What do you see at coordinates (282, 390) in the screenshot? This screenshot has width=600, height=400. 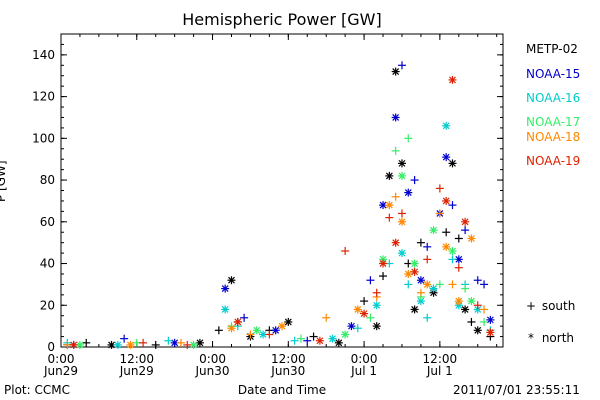 I see `x-axis-label: Date and Time` at bounding box center [282, 390].